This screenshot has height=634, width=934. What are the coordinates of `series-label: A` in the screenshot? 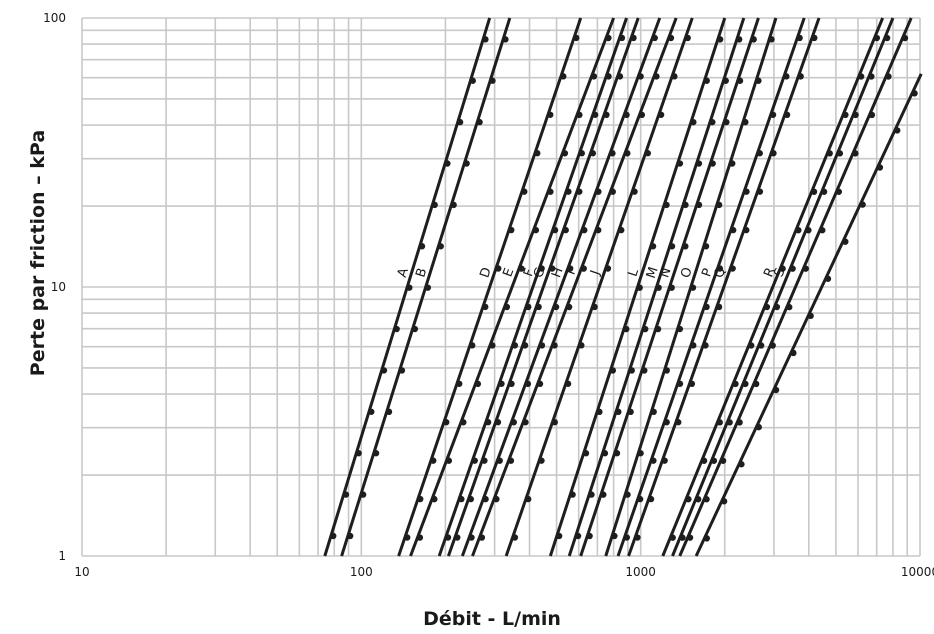 It's located at (403, 272).